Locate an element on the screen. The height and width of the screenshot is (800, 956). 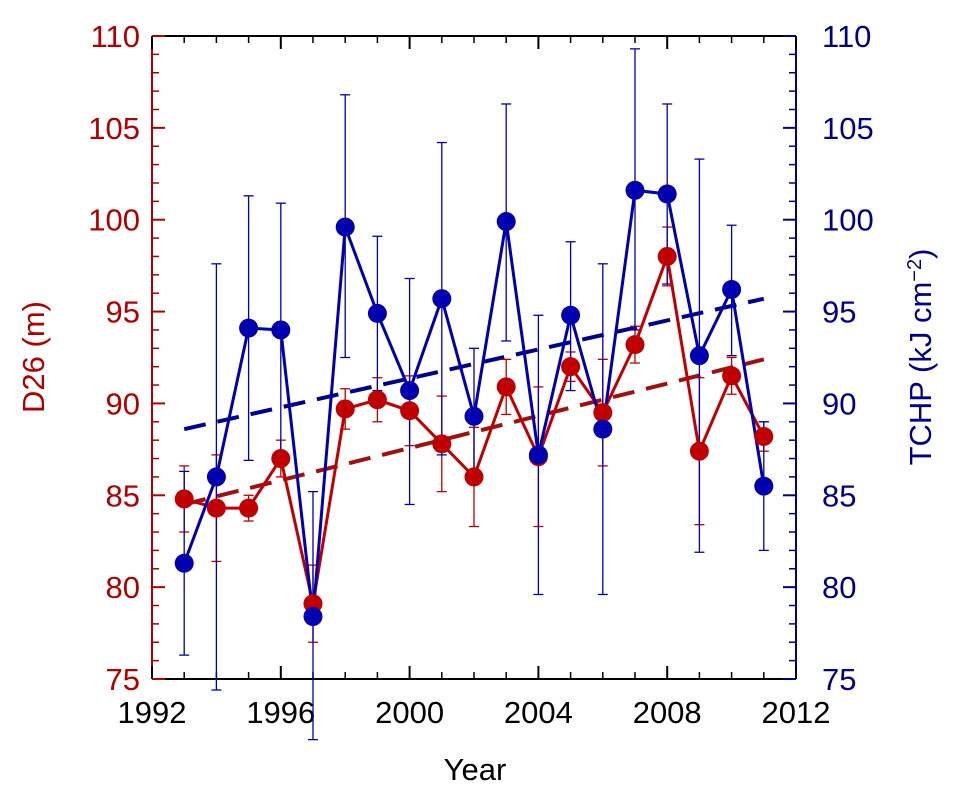
right-y-tick-label: 100 is located at coordinates (848, 220).